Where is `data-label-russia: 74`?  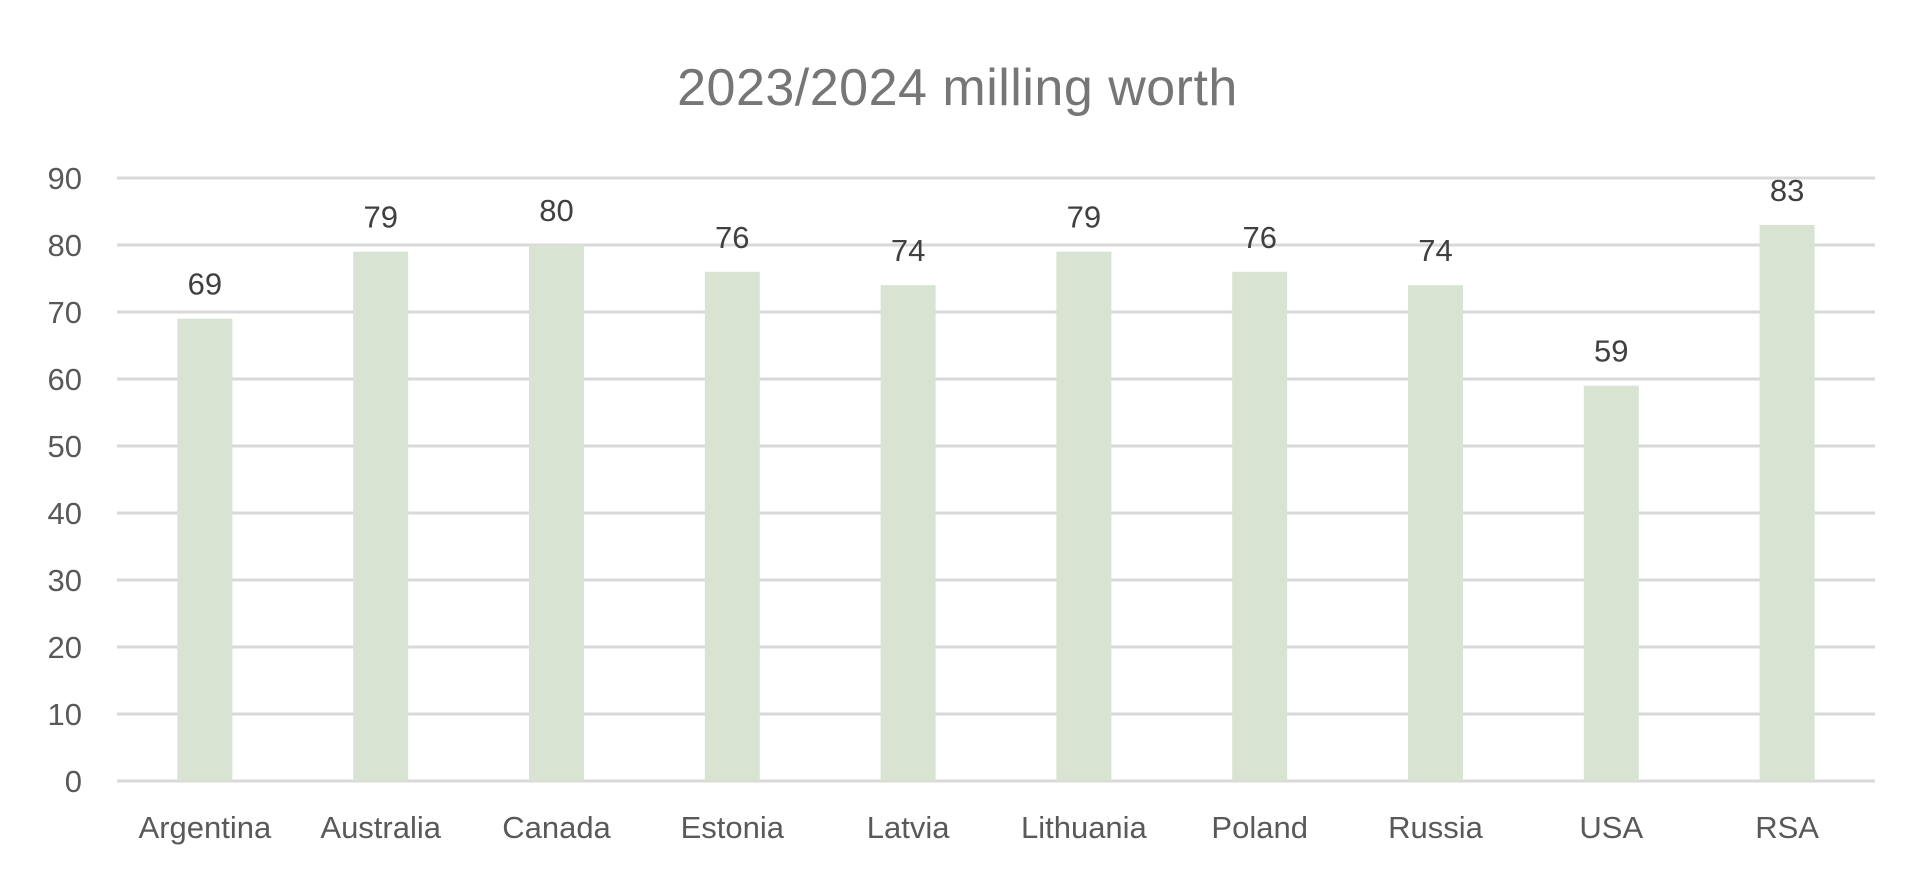
data-label-russia: 74 is located at coordinates (1435, 250).